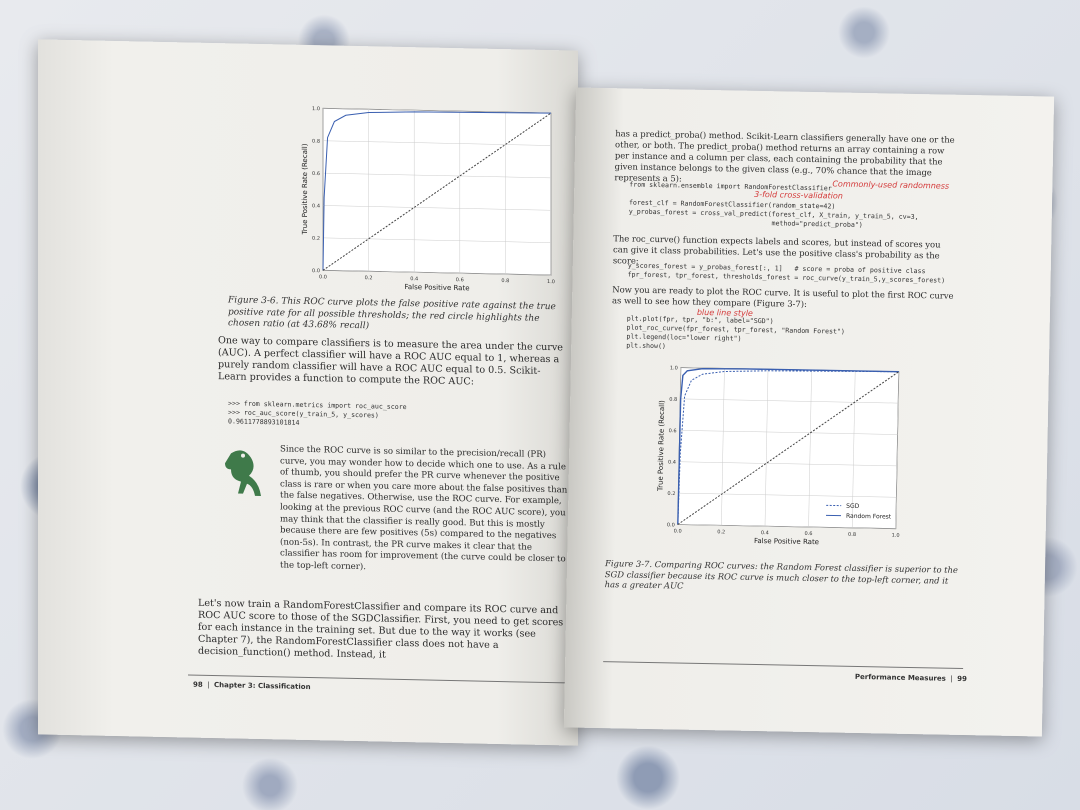 The height and width of the screenshot is (810, 1080). Describe the element at coordinates (264, 422) in the screenshot. I see `code-line: 0.9611778893101814` at that location.